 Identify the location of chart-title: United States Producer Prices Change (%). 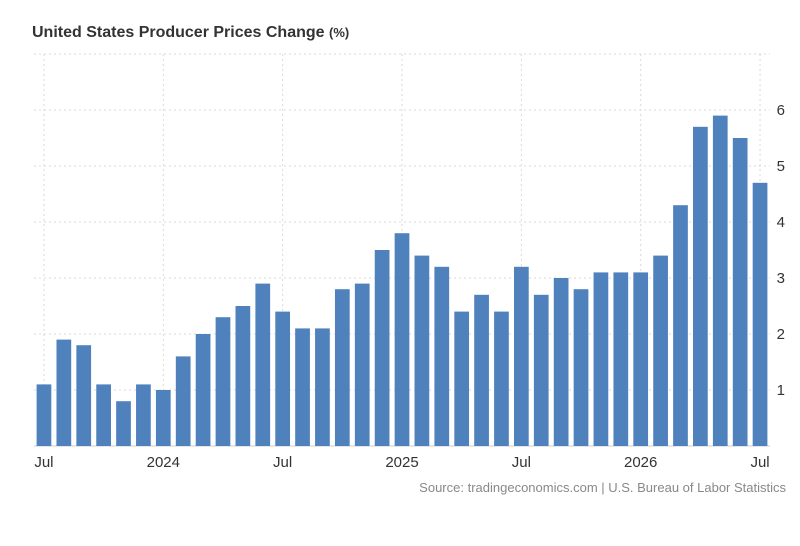
(190, 33).